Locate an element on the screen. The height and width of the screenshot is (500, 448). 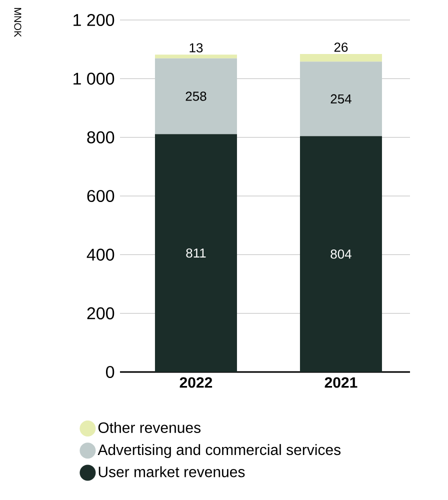
data-label: 258 is located at coordinates (196, 96).